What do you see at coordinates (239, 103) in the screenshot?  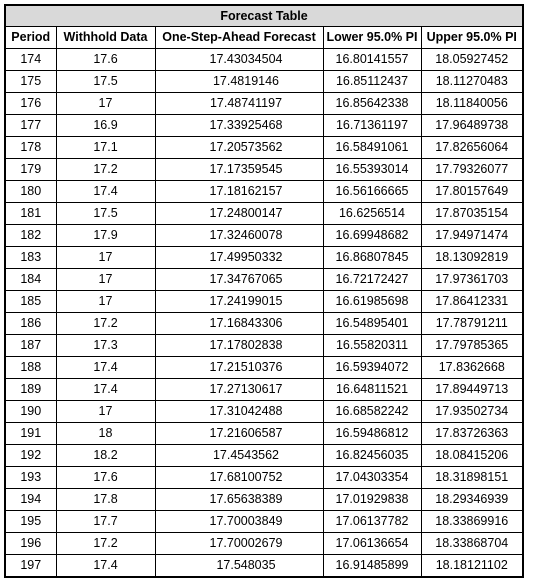 I see `forecast-cell: 17.48741197` at bounding box center [239, 103].